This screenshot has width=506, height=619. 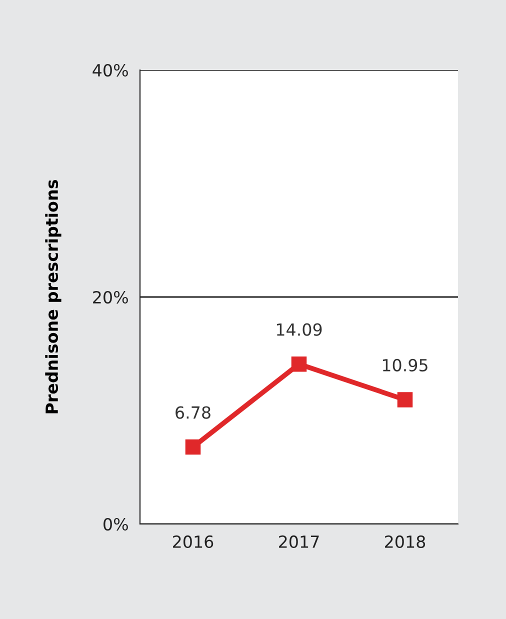 What do you see at coordinates (405, 541) in the screenshot?
I see `x-tick-label: 2018` at bounding box center [405, 541].